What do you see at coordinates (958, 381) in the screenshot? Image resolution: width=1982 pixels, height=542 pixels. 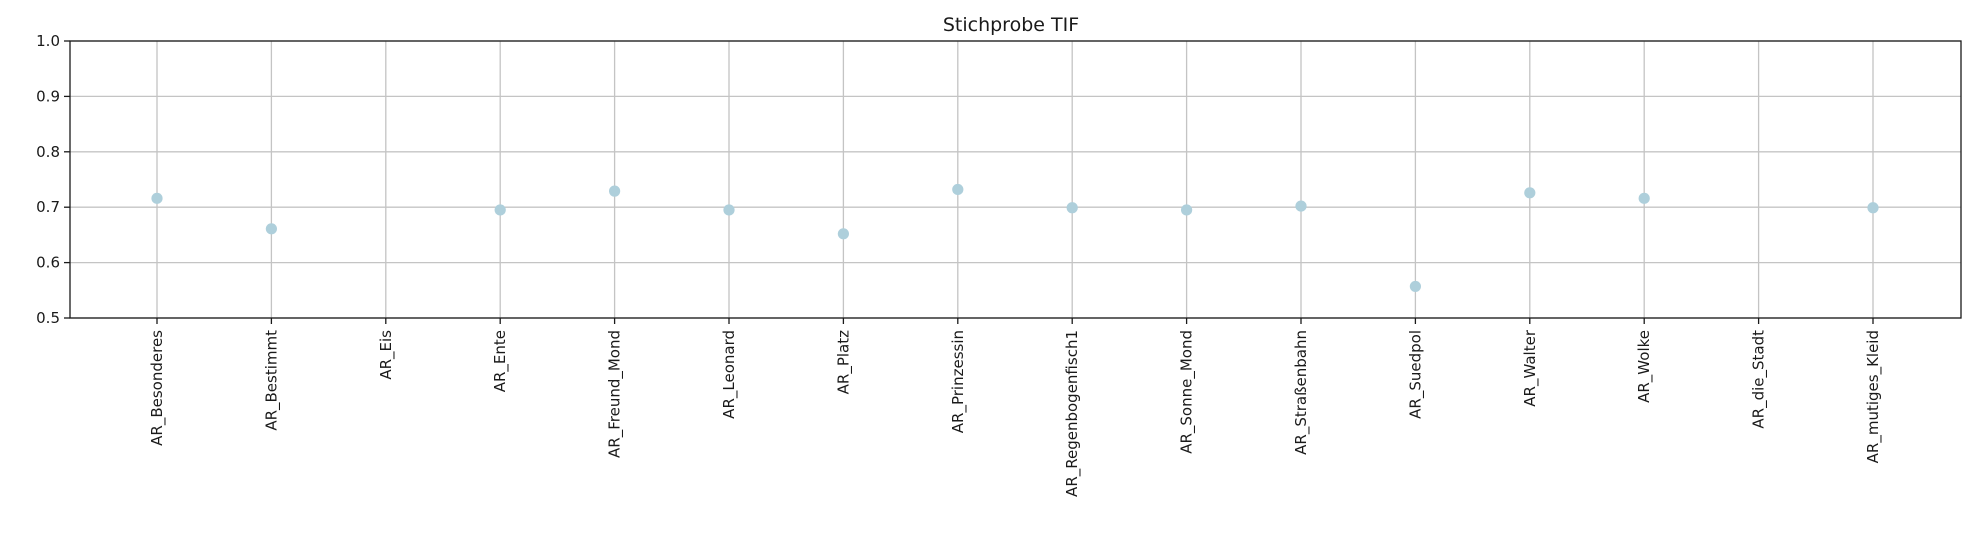 I see `x-tick-label: AR_Prinzessin` at bounding box center [958, 381].